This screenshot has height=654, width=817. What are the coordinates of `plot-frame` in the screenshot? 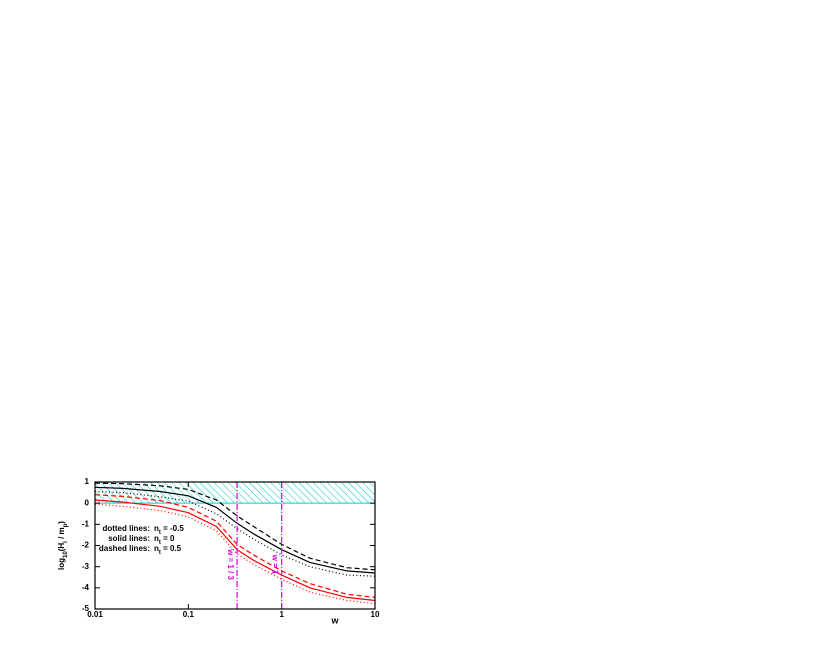 It's located at (235, 545).